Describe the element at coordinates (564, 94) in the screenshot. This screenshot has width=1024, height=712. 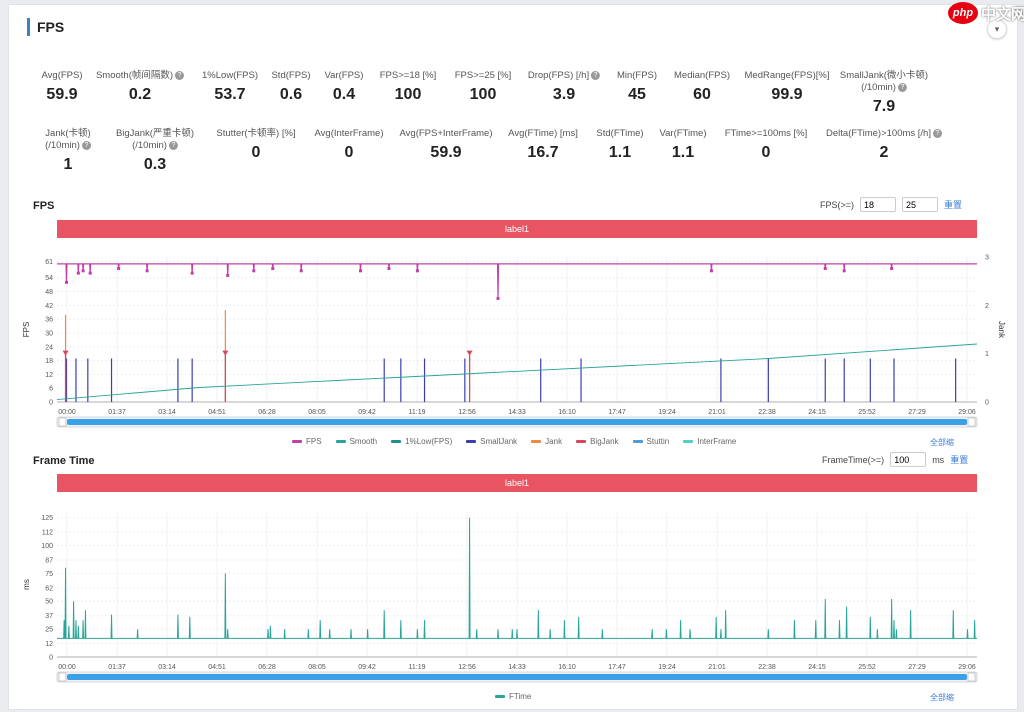
I see `metric-value: 3.9` at that location.